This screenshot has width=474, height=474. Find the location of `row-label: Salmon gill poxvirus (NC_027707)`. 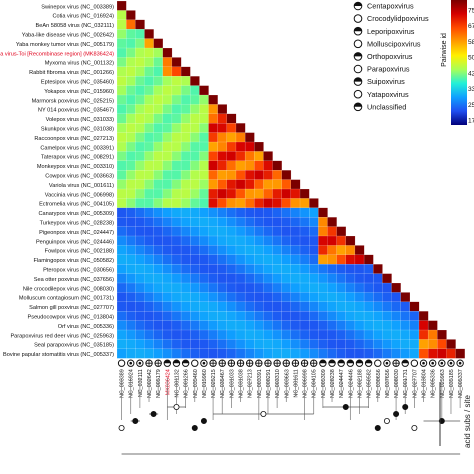

row-label: Salmon gill poxvirus (NC_027707) is located at coordinates (71, 308).